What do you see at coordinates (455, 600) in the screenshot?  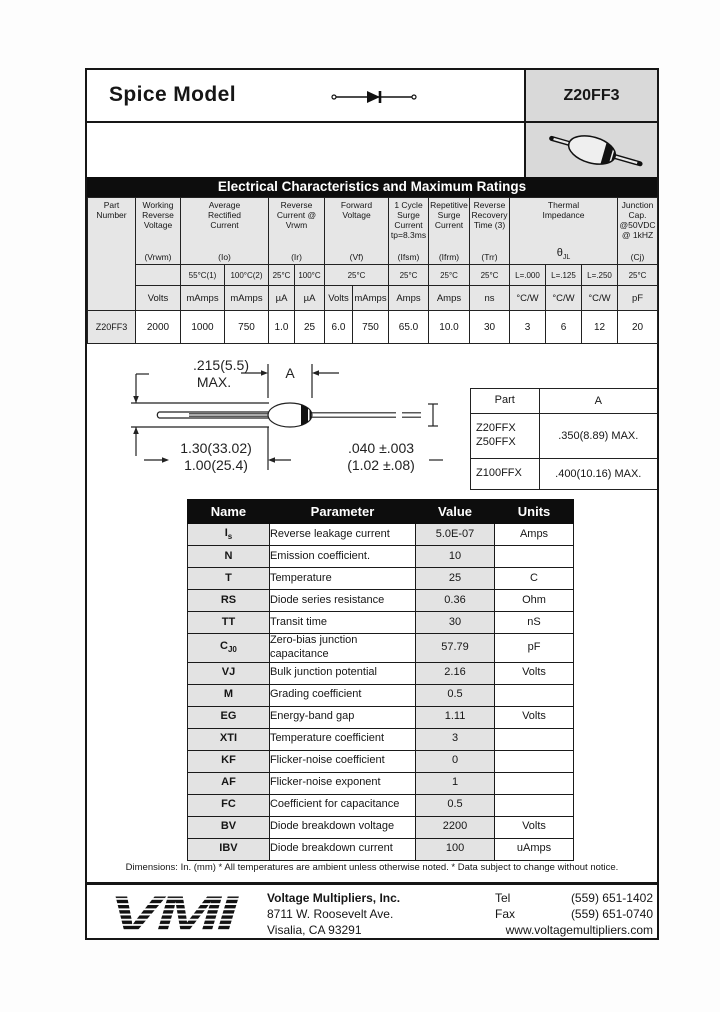 I see `spice-value: 0.36` at bounding box center [455, 600].